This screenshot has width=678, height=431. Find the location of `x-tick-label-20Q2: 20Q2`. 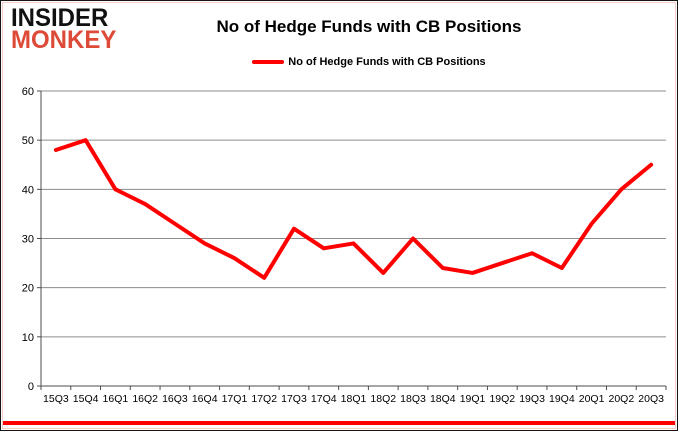

x-tick-label-20Q2: 20Q2 is located at coordinates (622, 399).